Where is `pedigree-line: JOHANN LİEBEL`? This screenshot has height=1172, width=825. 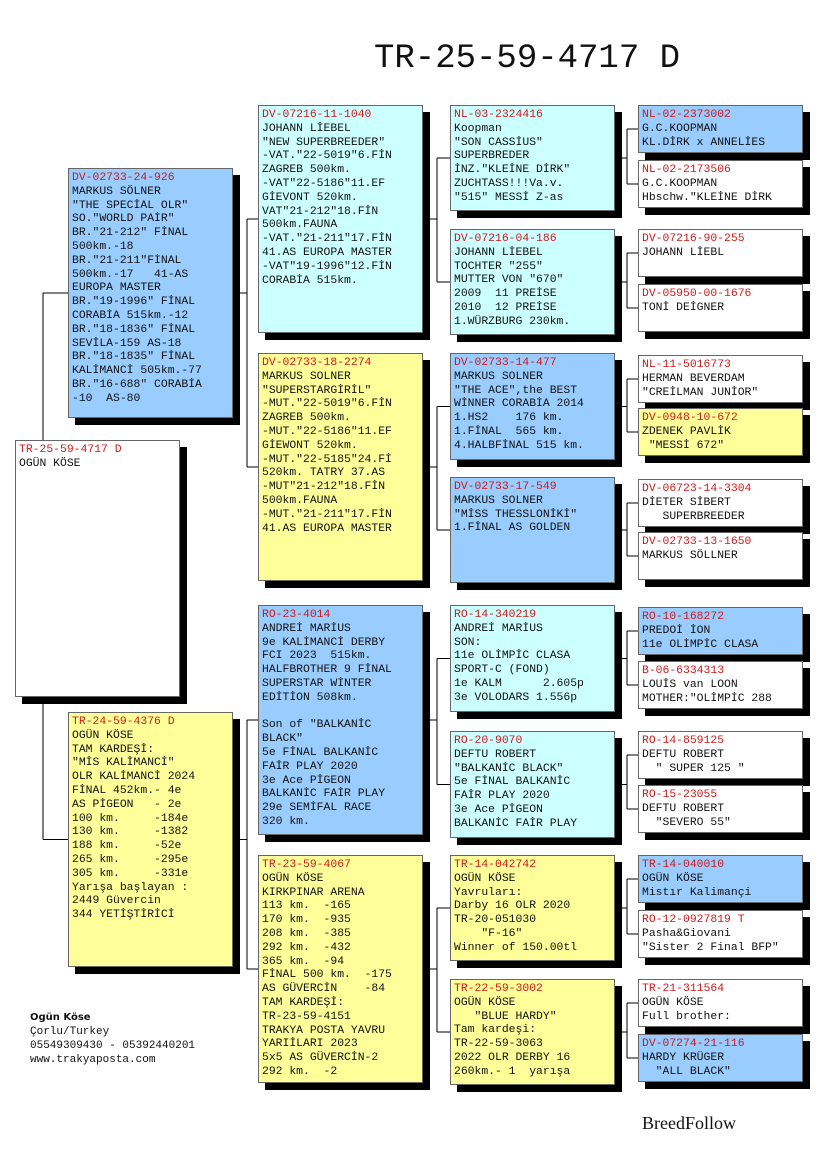
pedigree-line: JOHANN LİEBEL is located at coordinates (306, 128).